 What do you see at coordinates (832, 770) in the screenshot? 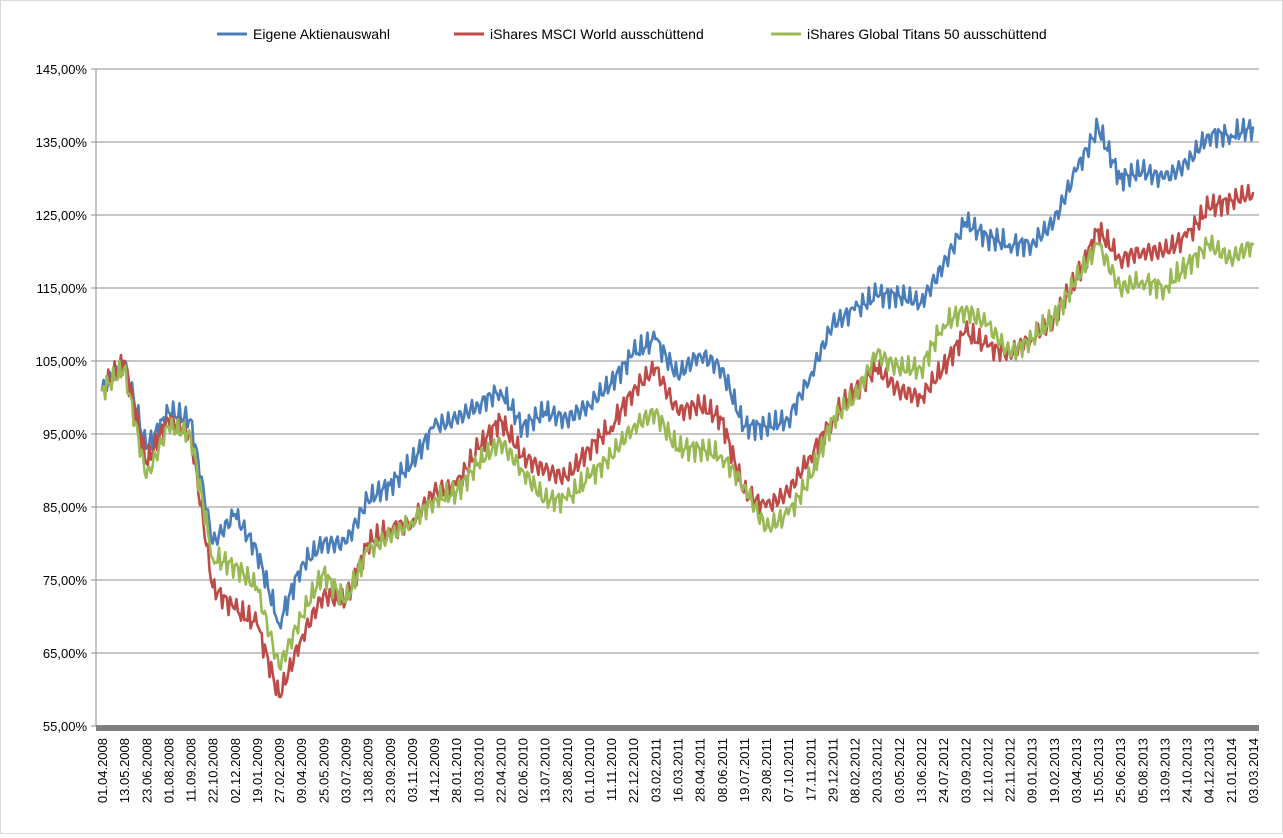
I see `x-tick-label: 29.12.2011` at bounding box center [832, 770].